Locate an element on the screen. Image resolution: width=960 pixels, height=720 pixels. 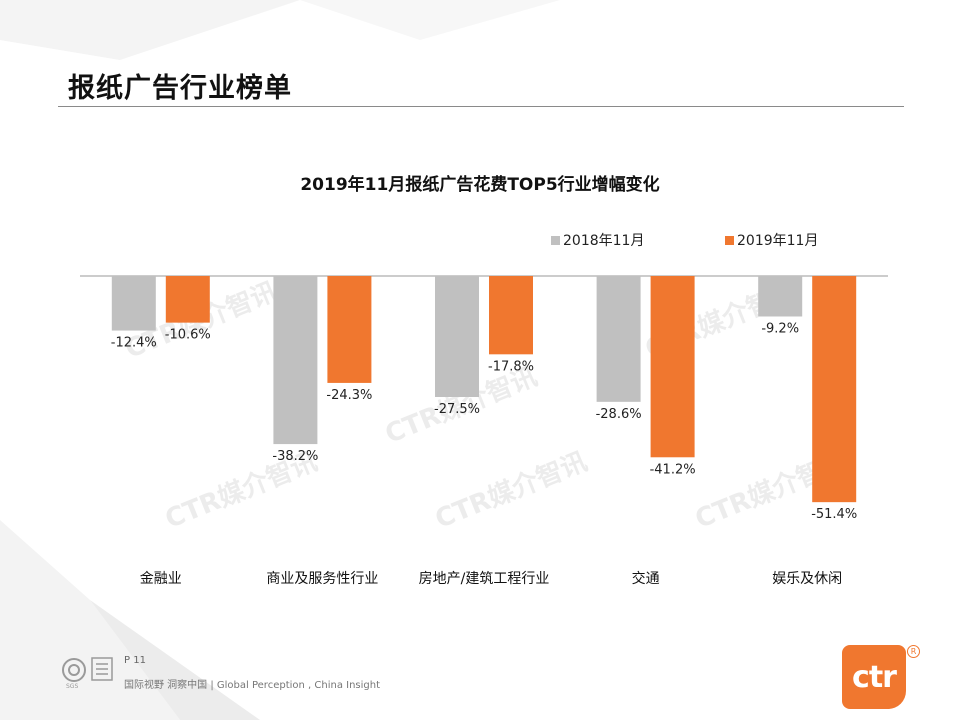
data-label-2019-2: -24.3% is located at coordinates (349, 395).